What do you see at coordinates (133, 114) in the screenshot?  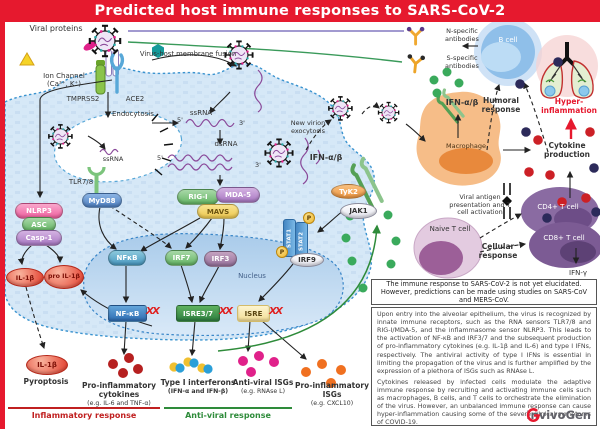 I see `endocytosis-label: Endocytosis` at bounding box center [133, 114].